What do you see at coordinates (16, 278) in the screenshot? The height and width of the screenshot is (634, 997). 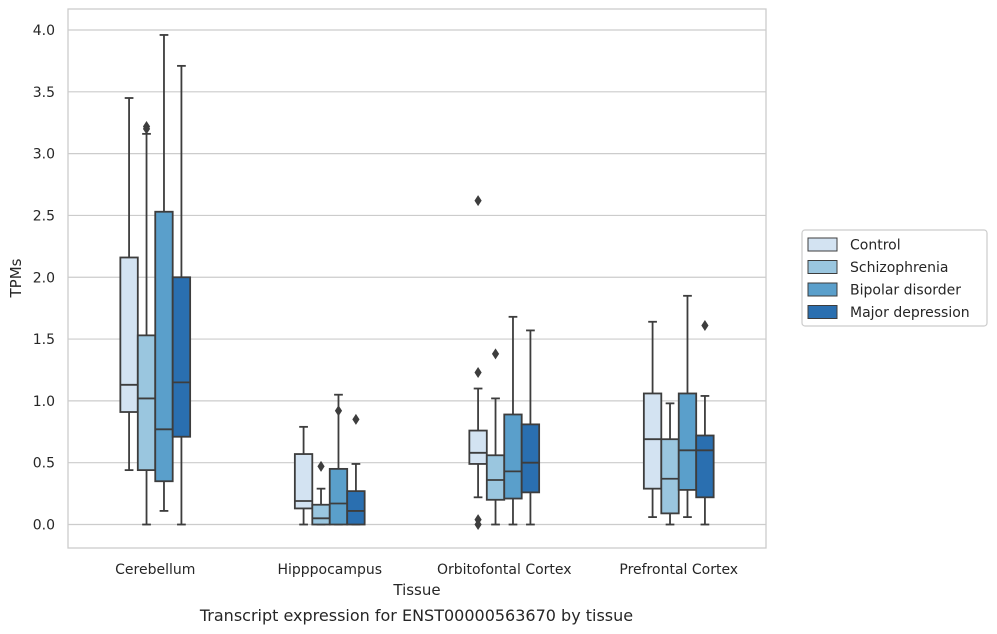 I see `y-axis-label: TPMs` at bounding box center [16, 278].